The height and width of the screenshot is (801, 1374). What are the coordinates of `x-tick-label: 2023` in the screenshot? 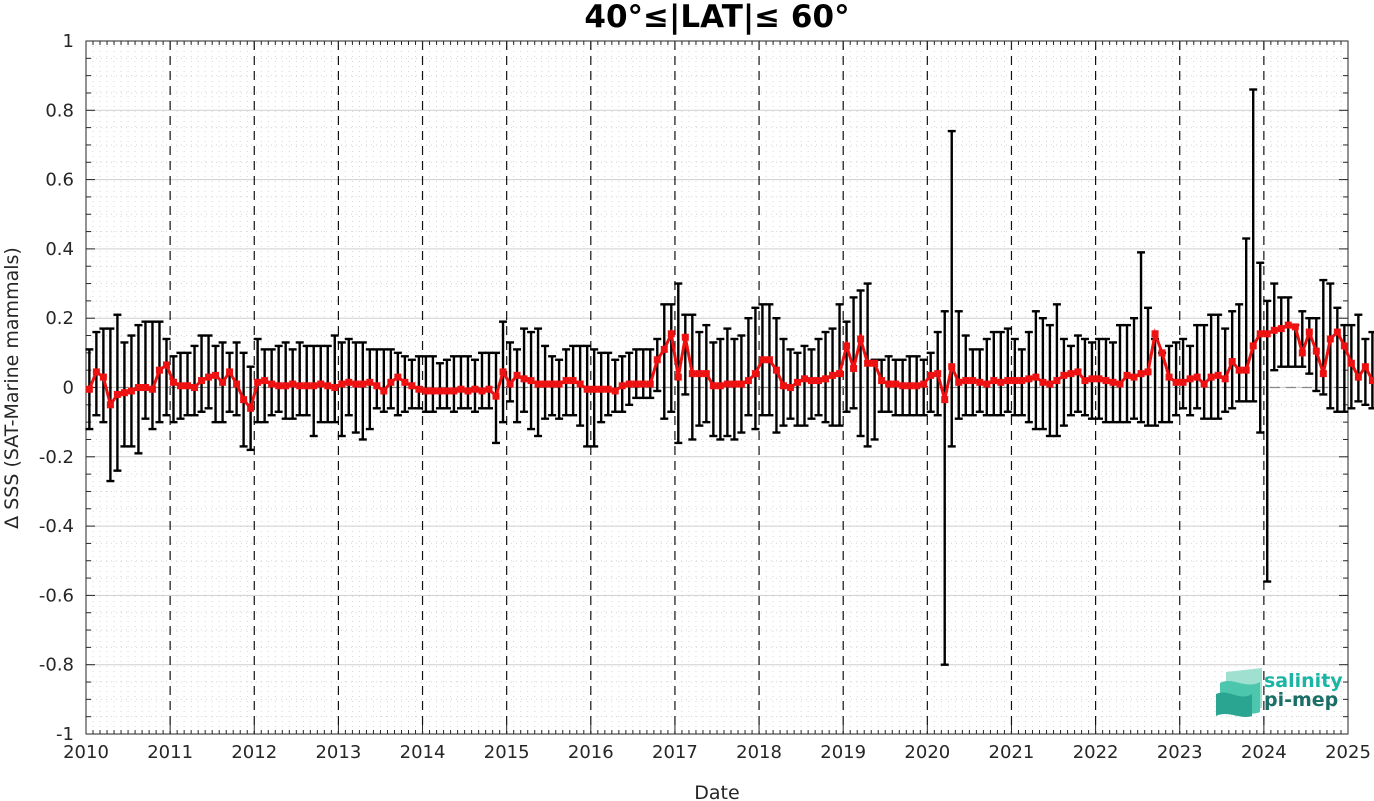 It's located at (1180, 752).